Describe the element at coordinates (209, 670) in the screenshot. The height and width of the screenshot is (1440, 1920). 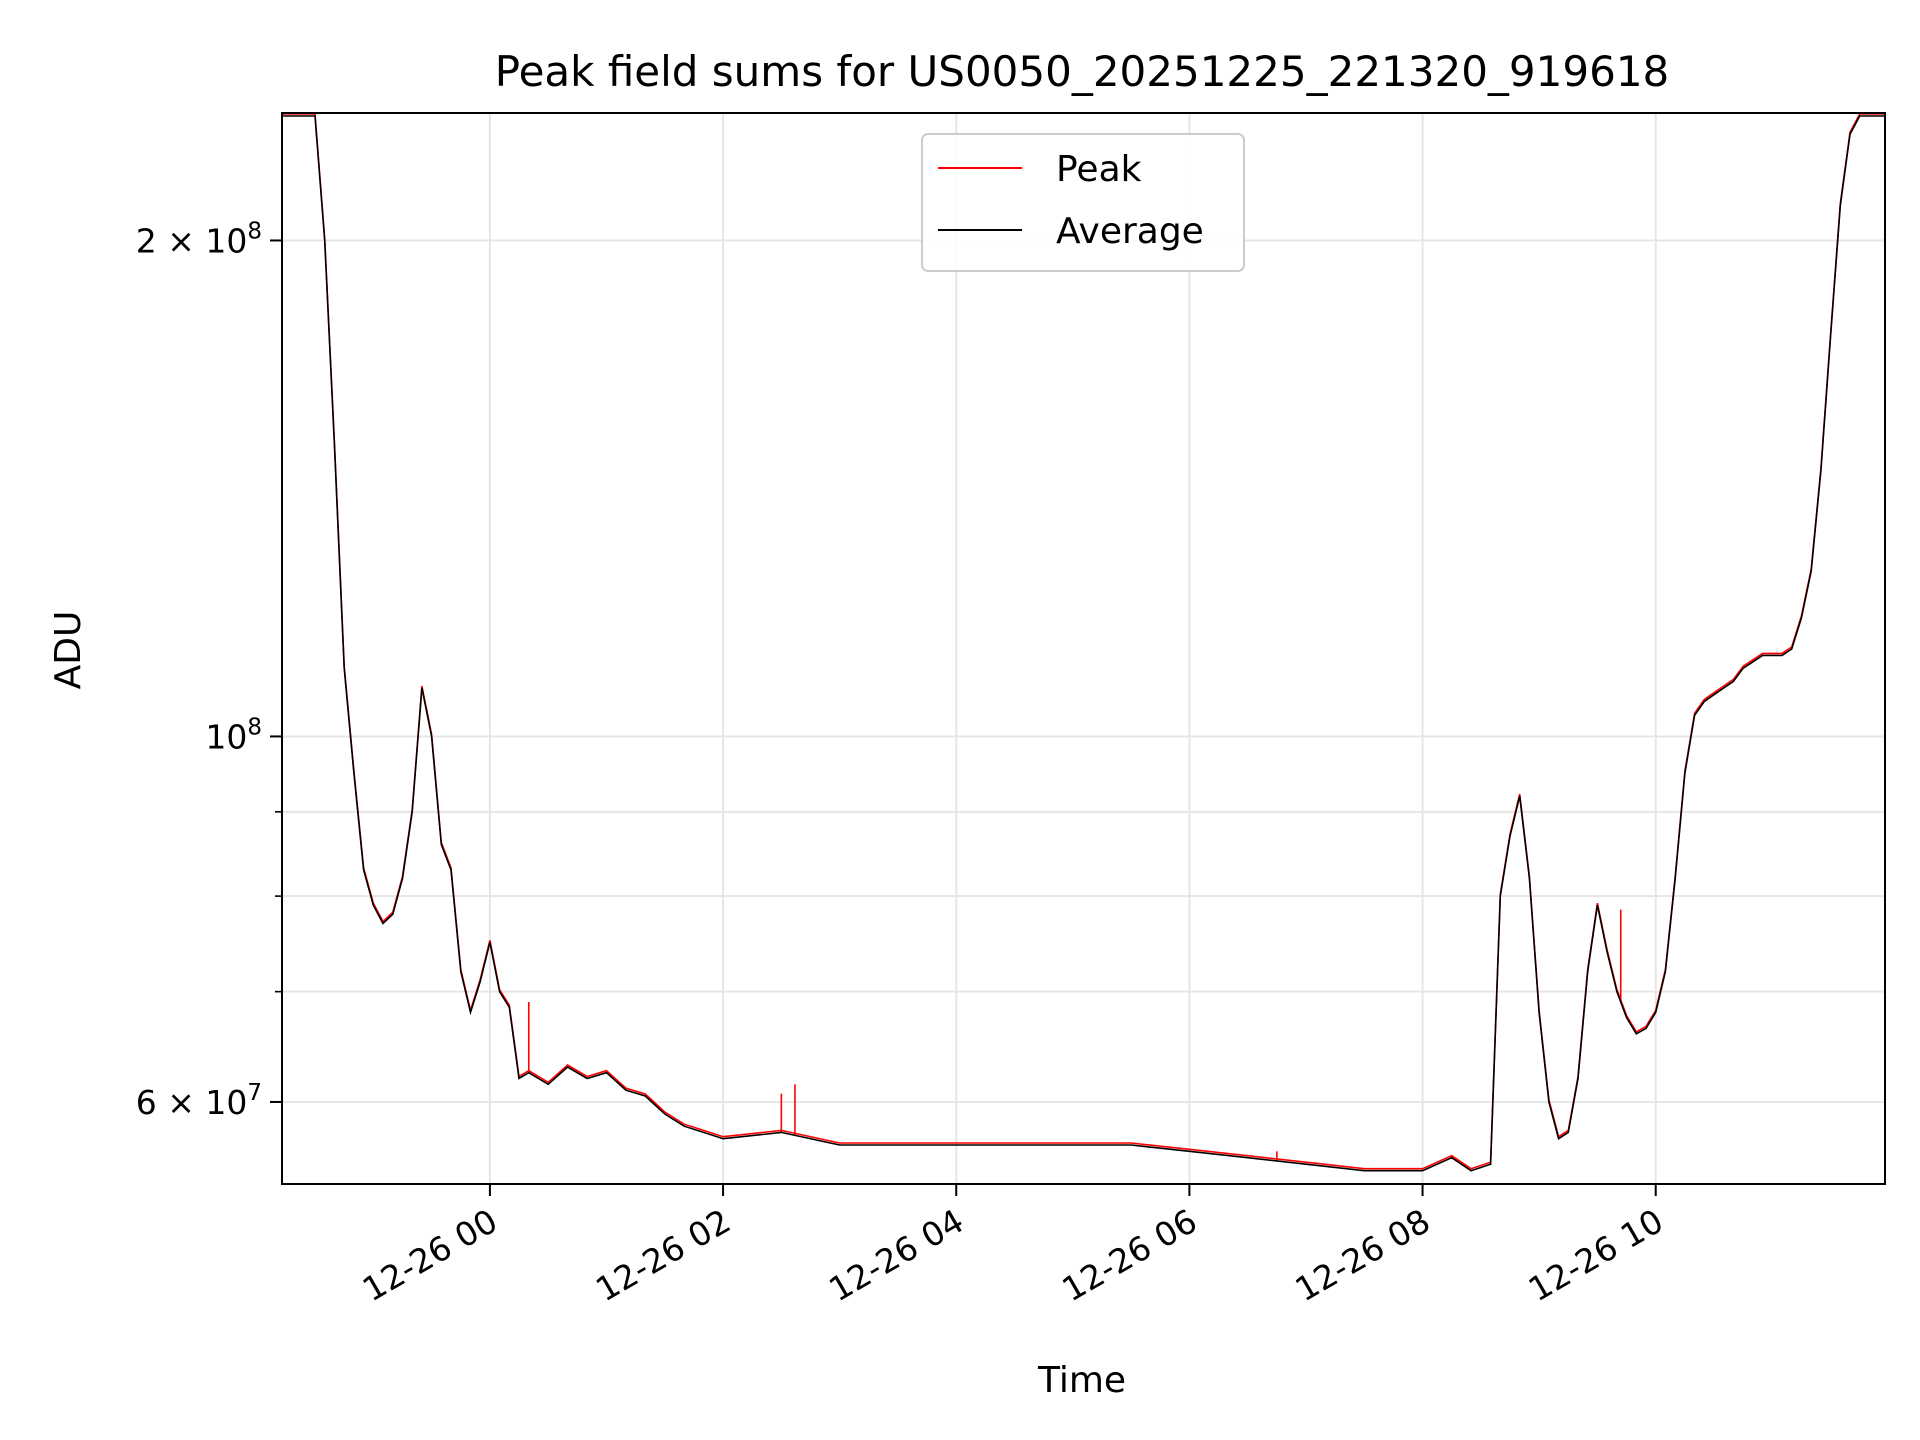
I see `y-axis-ticks: 6 × 107 108 2 × 108` at that location.